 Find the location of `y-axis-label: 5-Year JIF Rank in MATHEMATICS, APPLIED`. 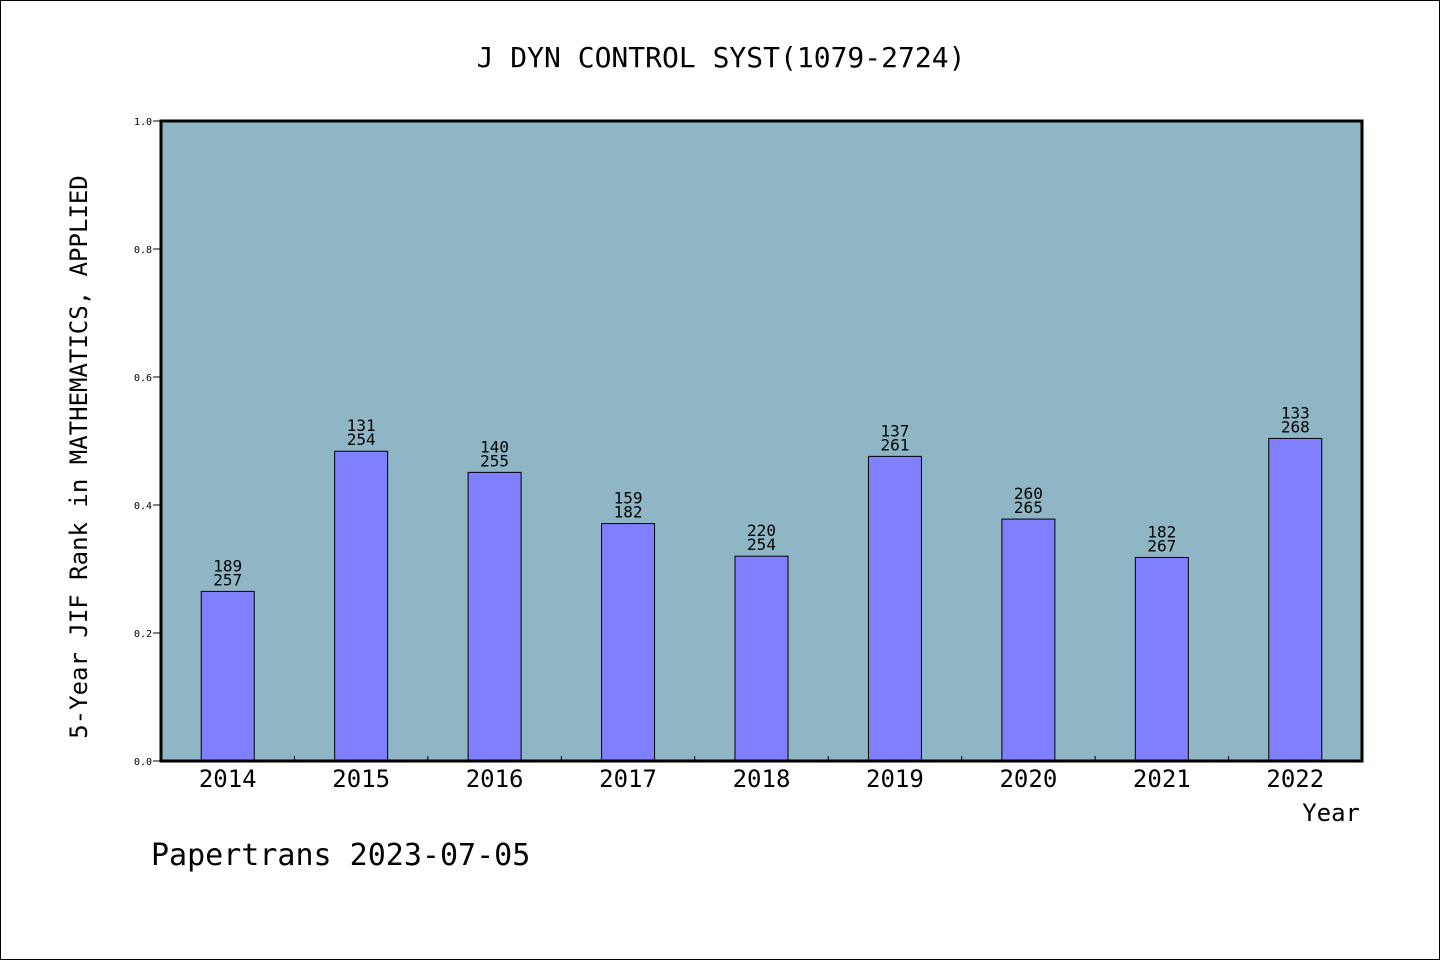

y-axis-label: 5-Year JIF Rank in MATHEMATICS, APPLIED is located at coordinates (79, 457).